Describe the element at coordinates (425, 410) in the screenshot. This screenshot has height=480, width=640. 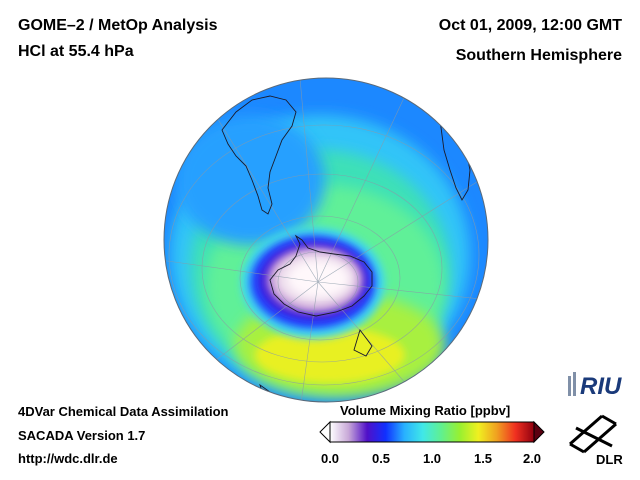
I see `colorbar-title: Volume Mixing Ratio [ppbv]` at that location.